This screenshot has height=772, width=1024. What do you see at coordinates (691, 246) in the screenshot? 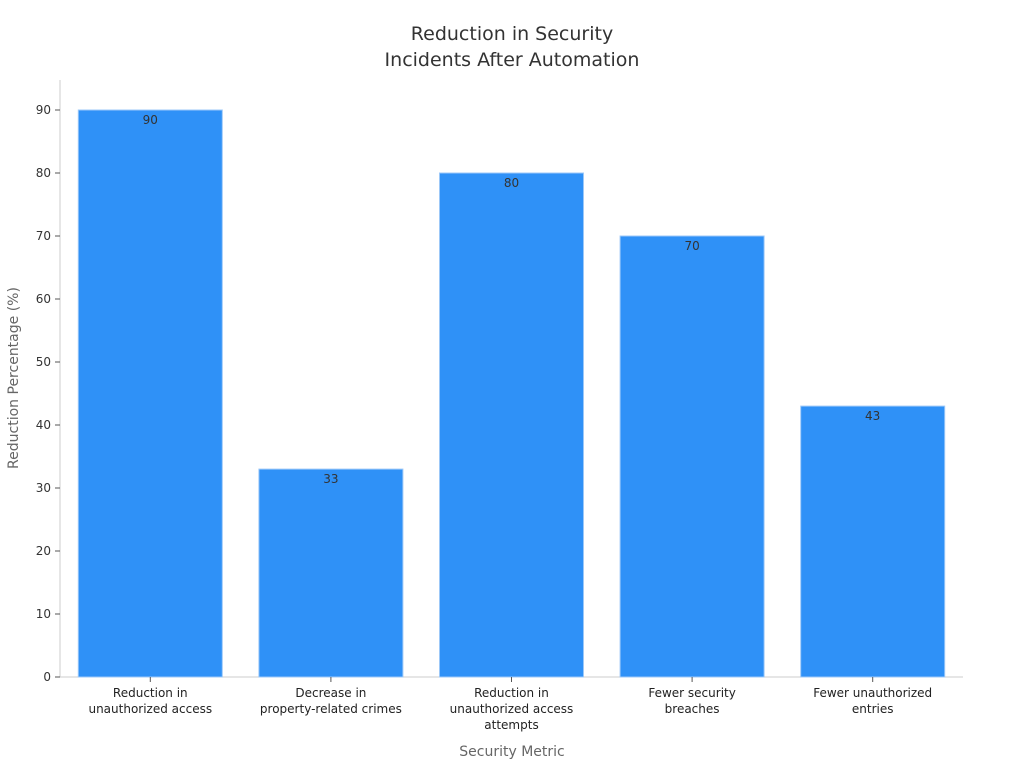
I see `data-label: 70` at bounding box center [691, 246].